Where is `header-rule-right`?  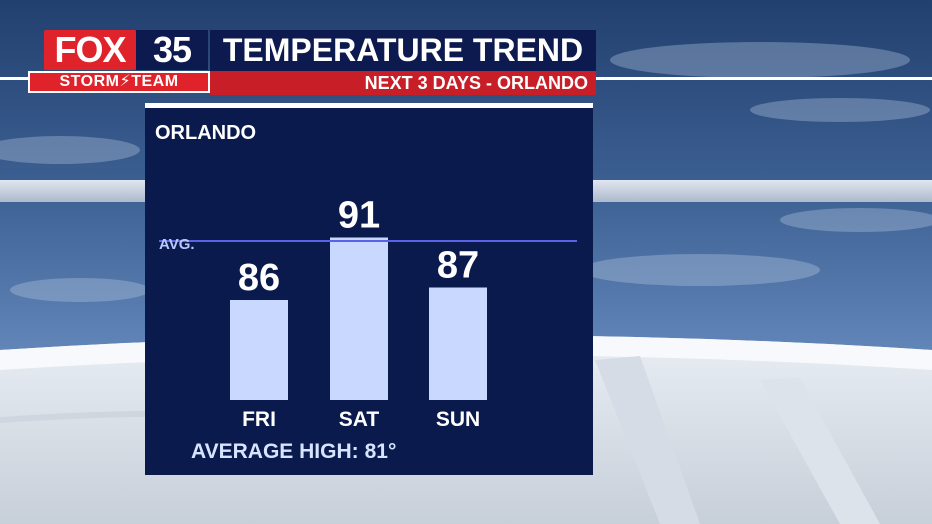 header-rule-right is located at coordinates (764, 78).